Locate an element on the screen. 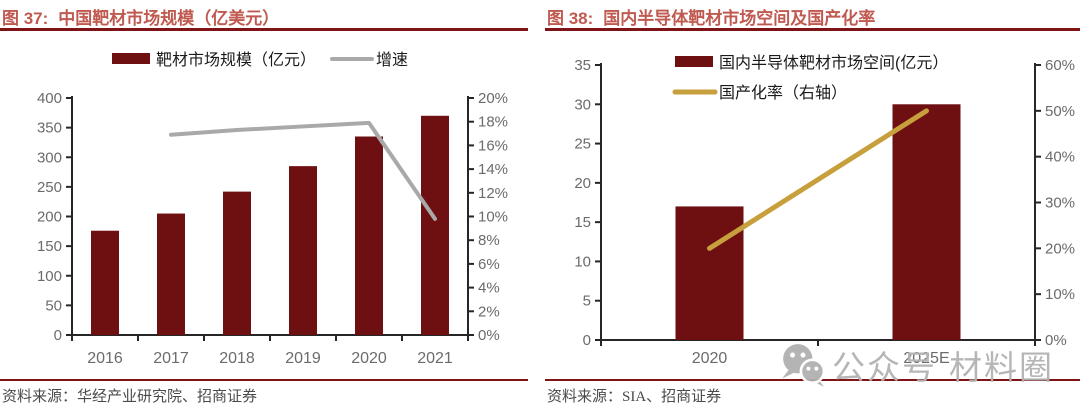  bar-2019 is located at coordinates (303, 250).